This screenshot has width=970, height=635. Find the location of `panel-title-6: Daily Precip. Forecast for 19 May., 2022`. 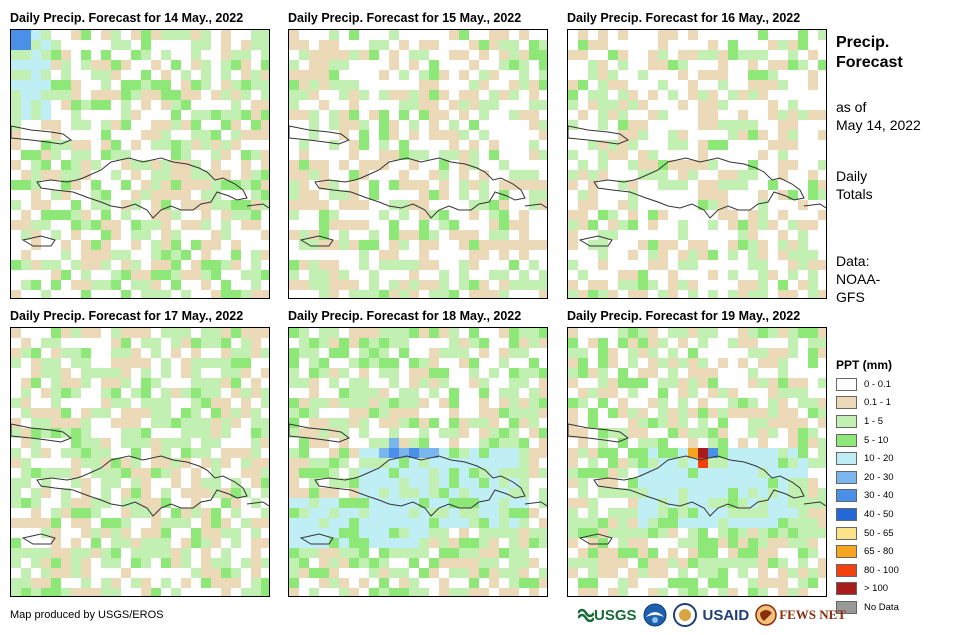

panel-title-6: Daily Precip. Forecast for 19 May., 2022 is located at coordinates (684, 316).